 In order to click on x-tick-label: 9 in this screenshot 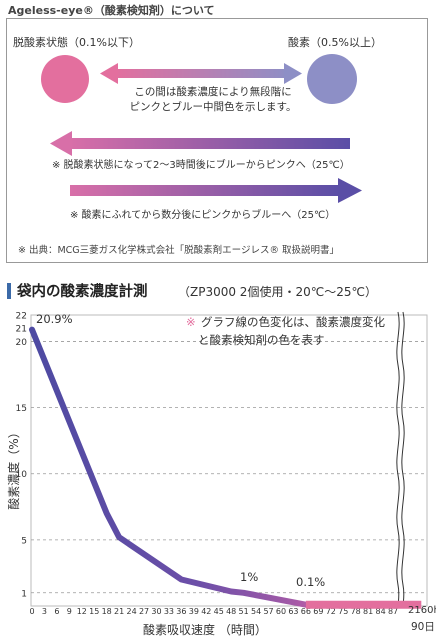, I will do `click(69, 611)`.